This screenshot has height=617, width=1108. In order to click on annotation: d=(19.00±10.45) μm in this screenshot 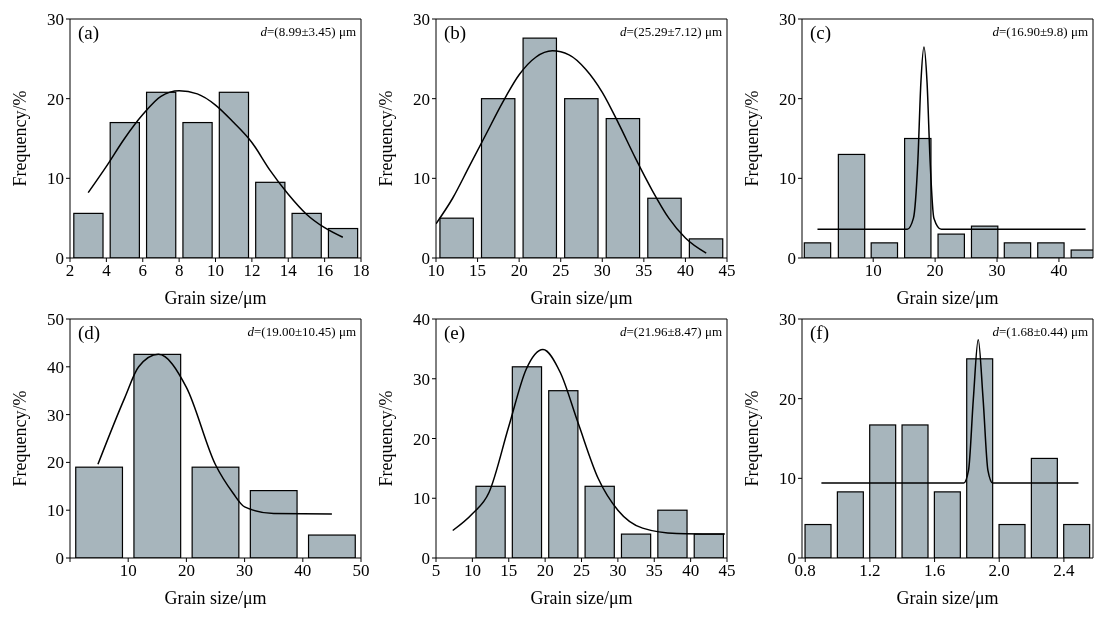, I will do `click(301, 332)`.